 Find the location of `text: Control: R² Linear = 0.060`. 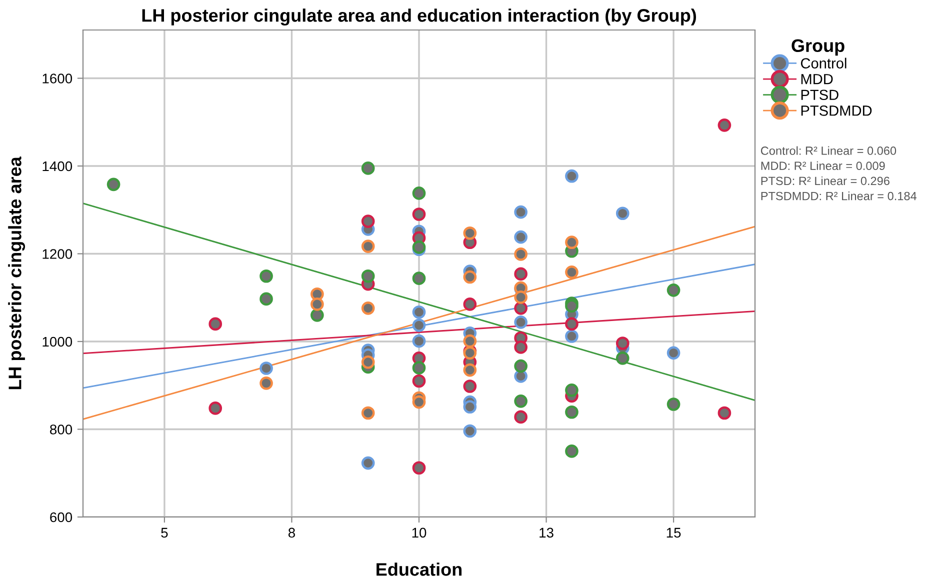

text: Control: R² Linear = 0.060 is located at coordinates (828, 150).